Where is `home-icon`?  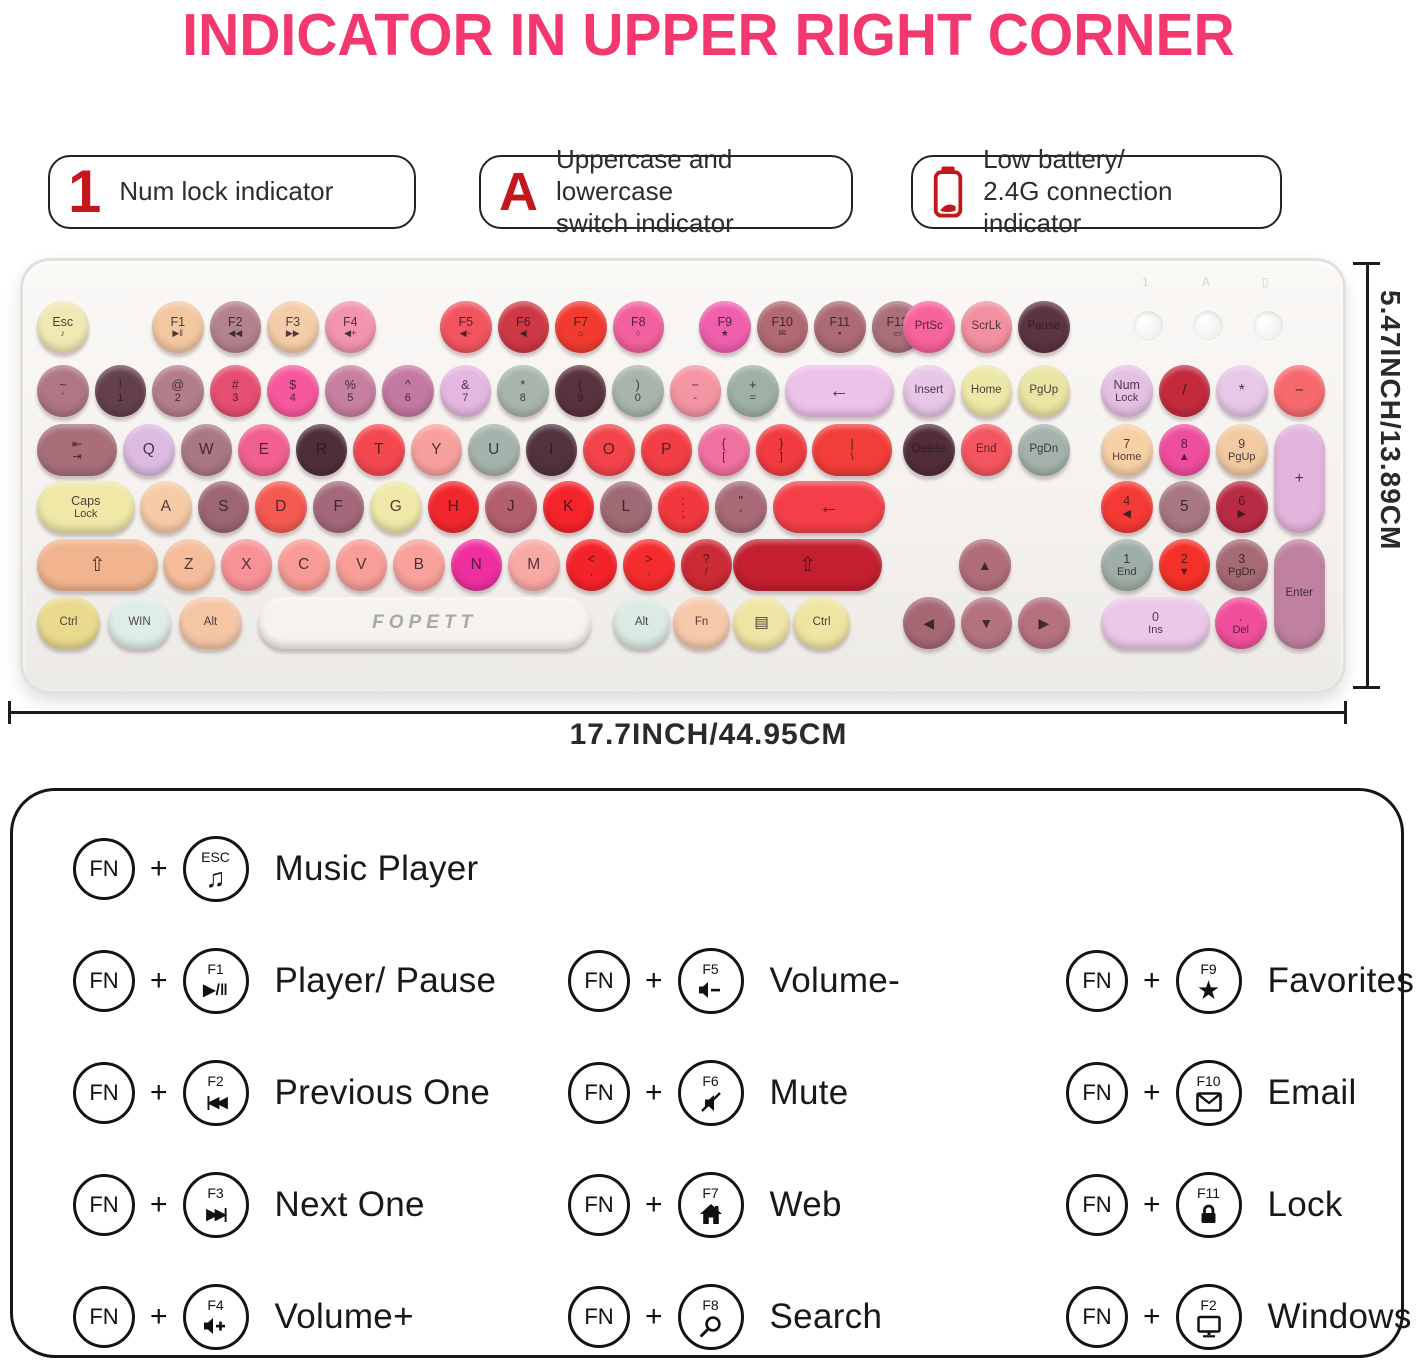 home-icon is located at coordinates (711, 1214).